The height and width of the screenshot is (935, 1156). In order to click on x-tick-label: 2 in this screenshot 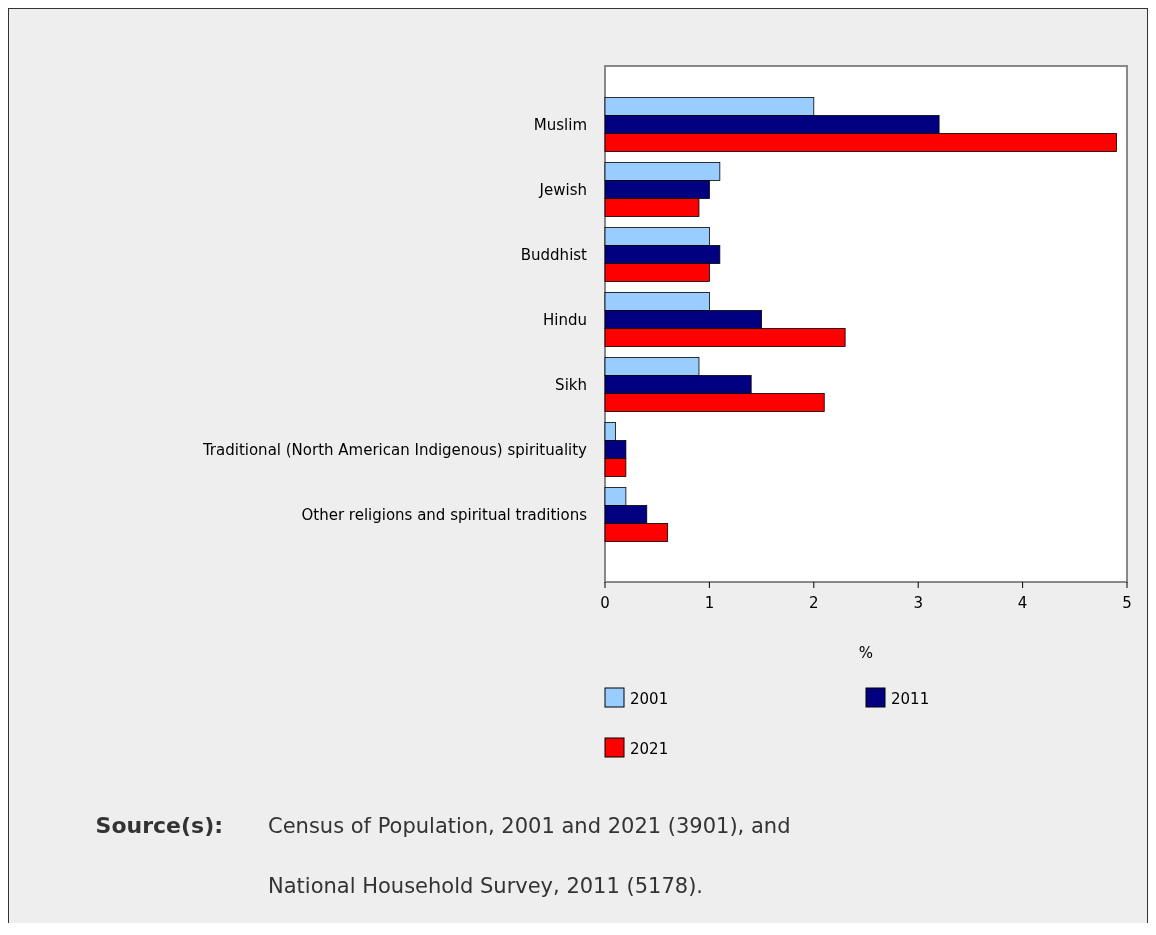, I will do `click(814, 603)`.